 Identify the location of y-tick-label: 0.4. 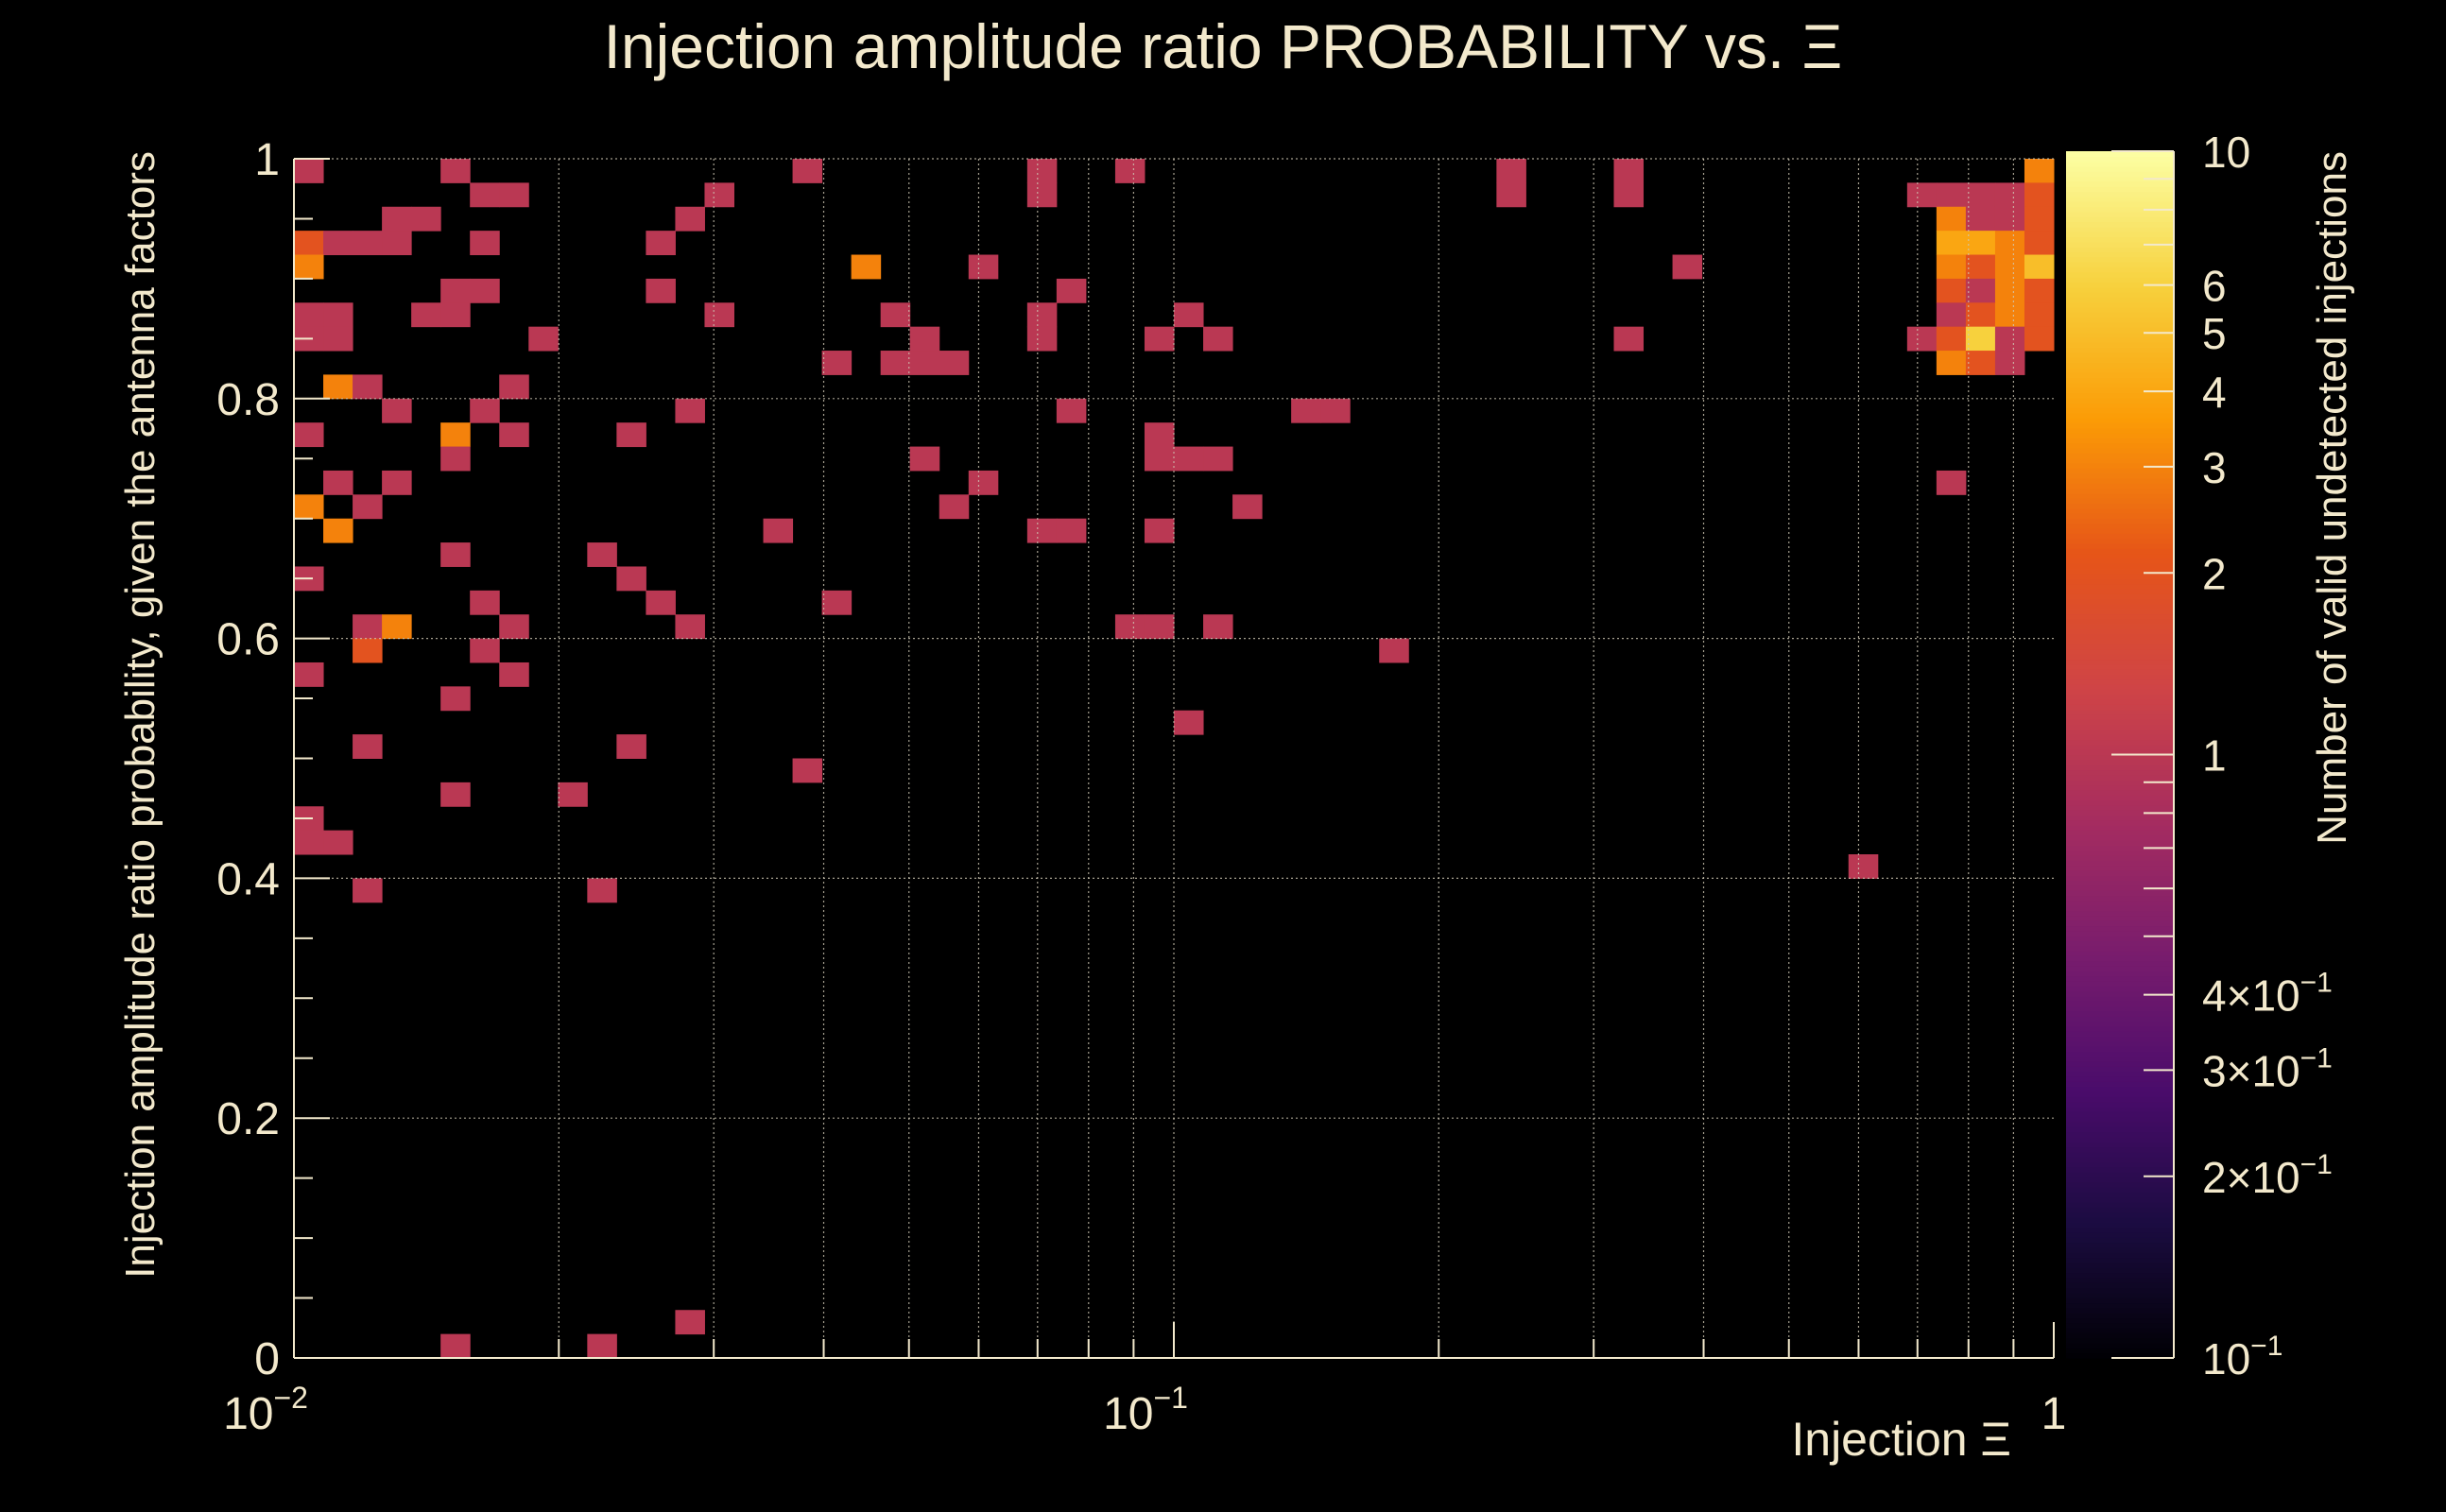
(248, 879).